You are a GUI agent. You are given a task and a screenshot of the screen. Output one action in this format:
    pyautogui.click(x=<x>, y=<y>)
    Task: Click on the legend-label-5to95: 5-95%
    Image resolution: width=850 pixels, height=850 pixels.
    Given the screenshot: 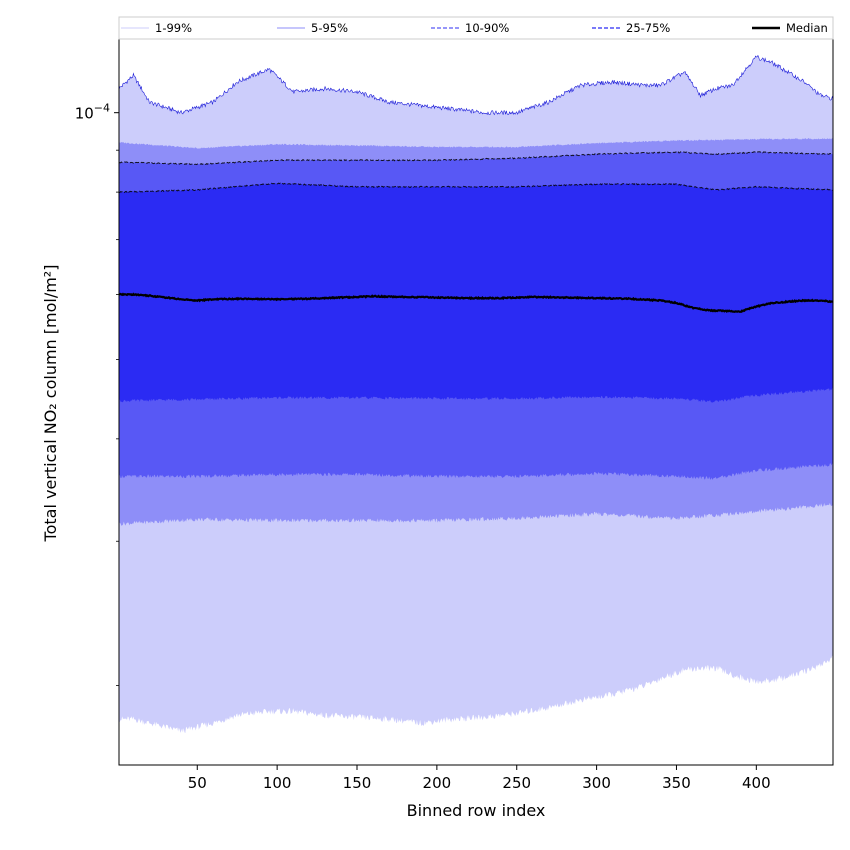 What is the action you would take?
    pyautogui.click(x=329, y=28)
    